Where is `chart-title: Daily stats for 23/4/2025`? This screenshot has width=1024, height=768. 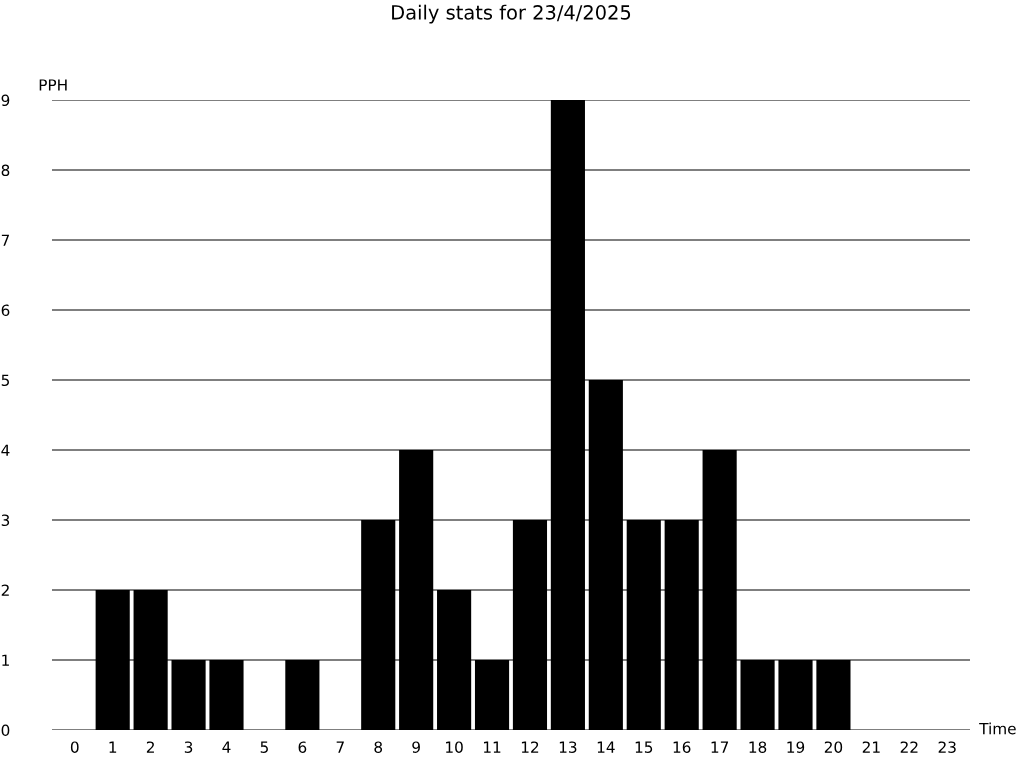 chart-title: Daily stats for 23/4/2025 is located at coordinates (511, 14).